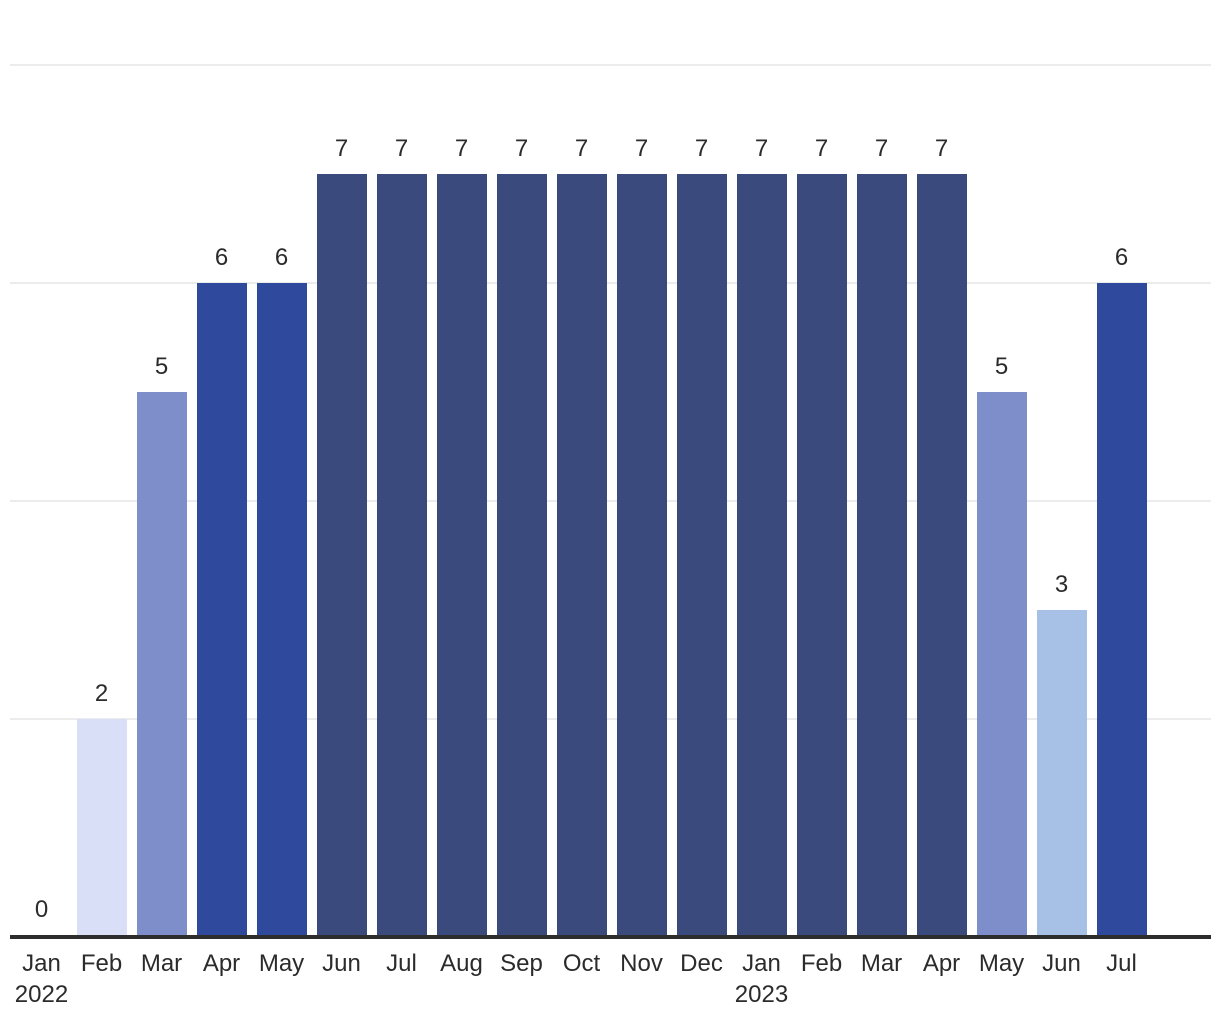 This screenshot has width=1220, height=1020. Describe the element at coordinates (610, 65) in the screenshot. I see `gridline-y8` at that location.